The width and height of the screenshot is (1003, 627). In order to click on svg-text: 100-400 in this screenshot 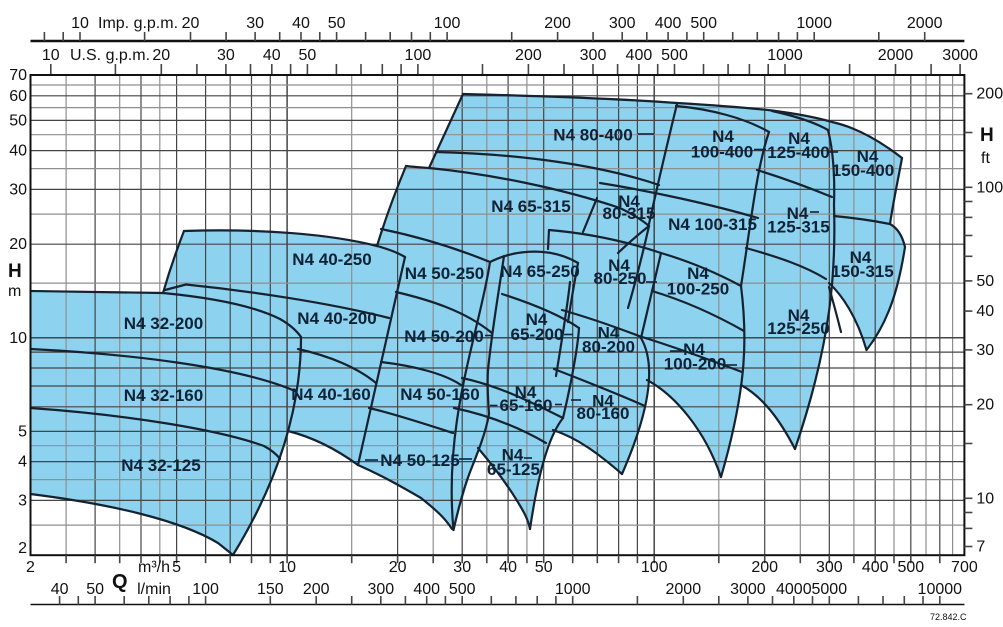, I will do `click(722, 152)`.